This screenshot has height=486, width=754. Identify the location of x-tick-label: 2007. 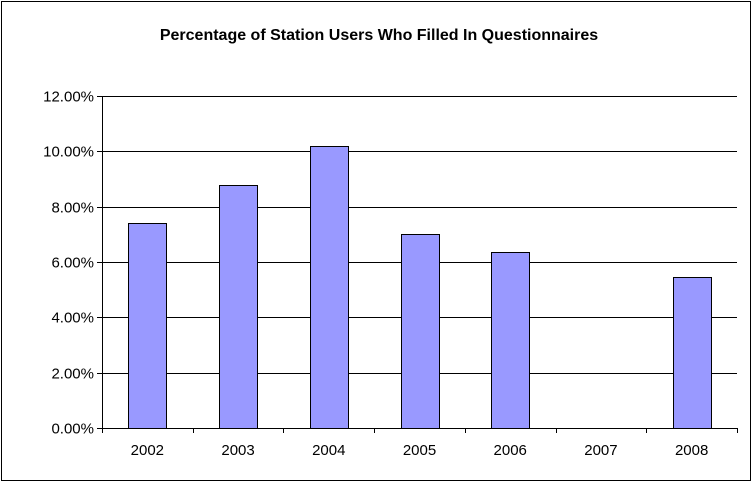
(600, 450).